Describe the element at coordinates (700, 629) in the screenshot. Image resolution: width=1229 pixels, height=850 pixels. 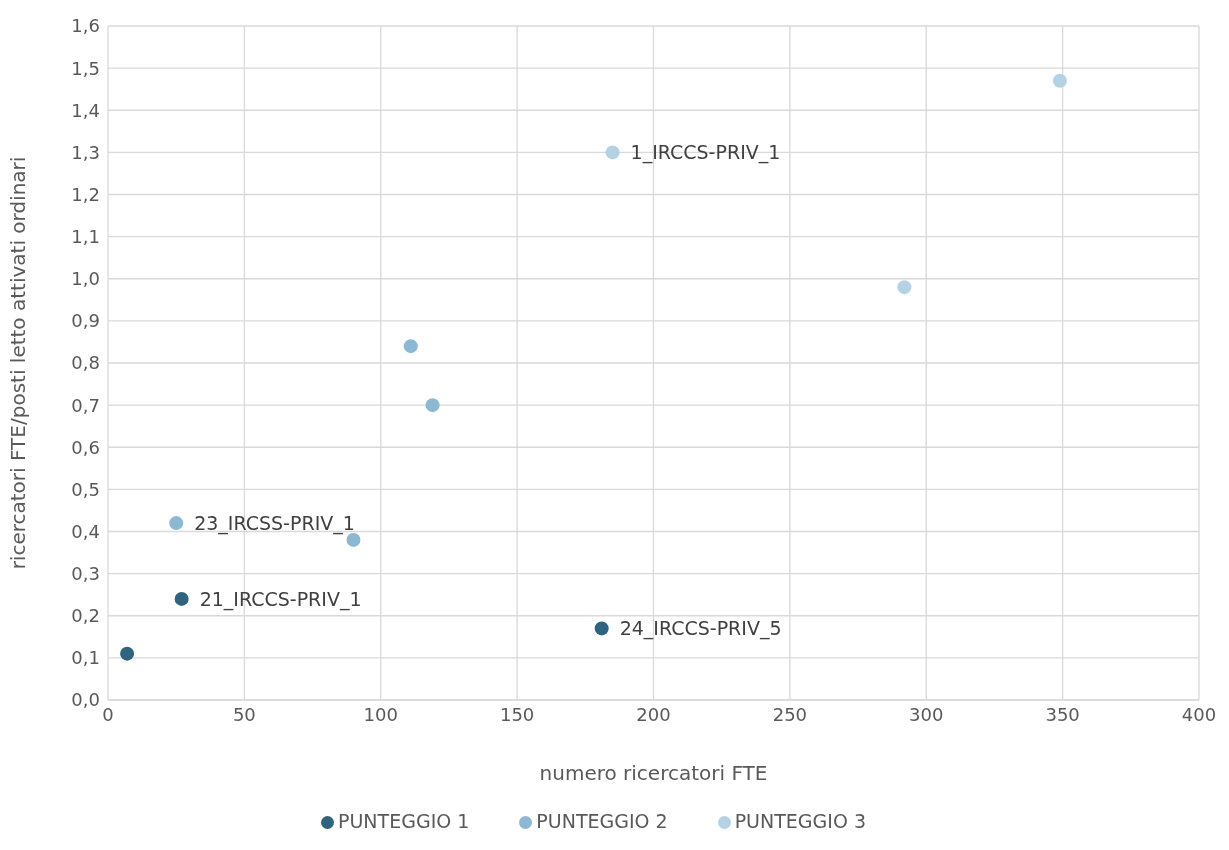
I see `annotation: 24_IRCCS-PRIV_5` at that location.